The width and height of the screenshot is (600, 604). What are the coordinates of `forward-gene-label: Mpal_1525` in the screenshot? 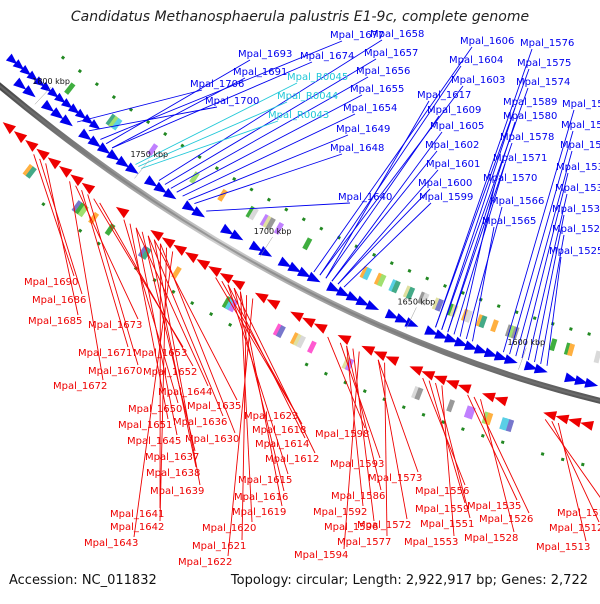 It's located at (574, 251).